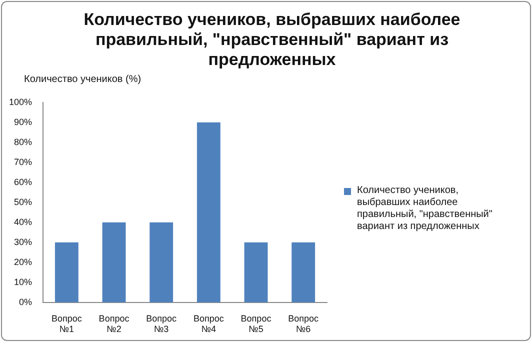 This screenshot has width=532, height=342. Describe the element at coordinates (114, 323) in the screenshot. I see `x-tick-label: Вопрос №2` at that location.